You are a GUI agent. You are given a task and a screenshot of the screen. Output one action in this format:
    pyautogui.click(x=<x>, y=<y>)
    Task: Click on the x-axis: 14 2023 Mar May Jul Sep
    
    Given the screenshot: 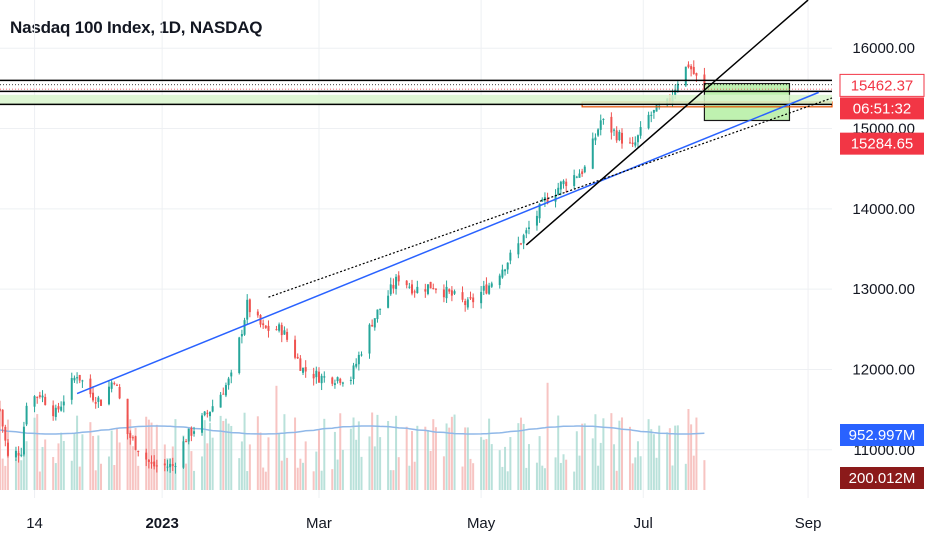 What is the action you would take?
    pyautogui.click(x=423, y=523)
    